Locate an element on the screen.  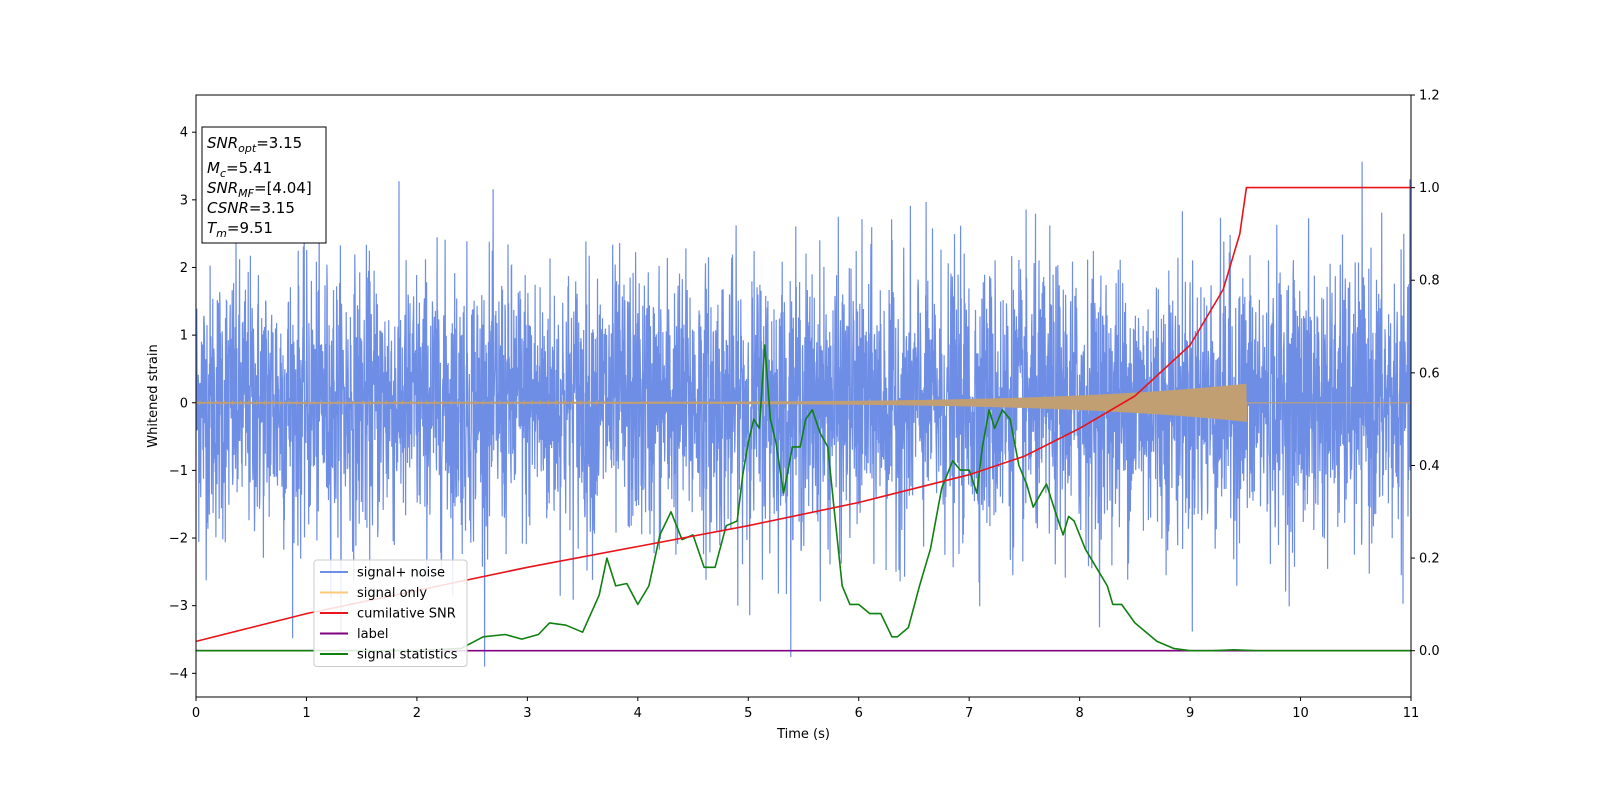
legend-entry: cumilative SNR is located at coordinates (406, 614).